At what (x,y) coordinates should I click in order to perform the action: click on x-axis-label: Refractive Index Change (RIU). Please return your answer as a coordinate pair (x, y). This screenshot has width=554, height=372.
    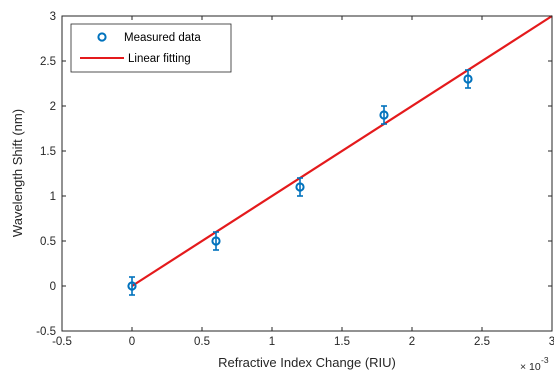
    Looking at the image, I should click on (307, 362).